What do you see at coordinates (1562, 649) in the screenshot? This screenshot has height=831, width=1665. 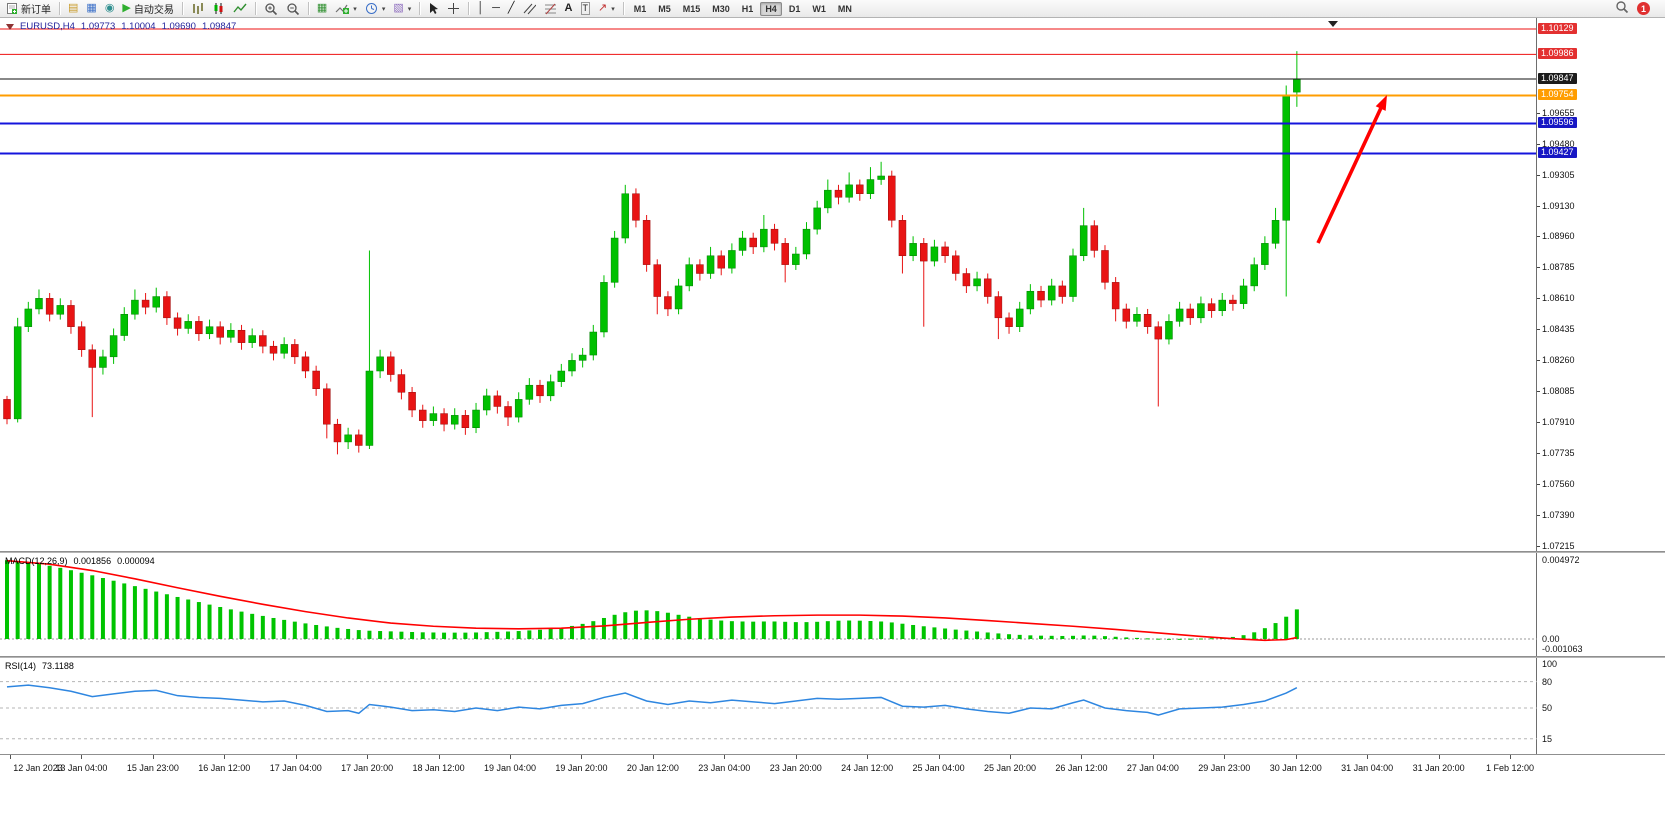 I see `macd-axis-label: -0.001063` at bounding box center [1562, 649].